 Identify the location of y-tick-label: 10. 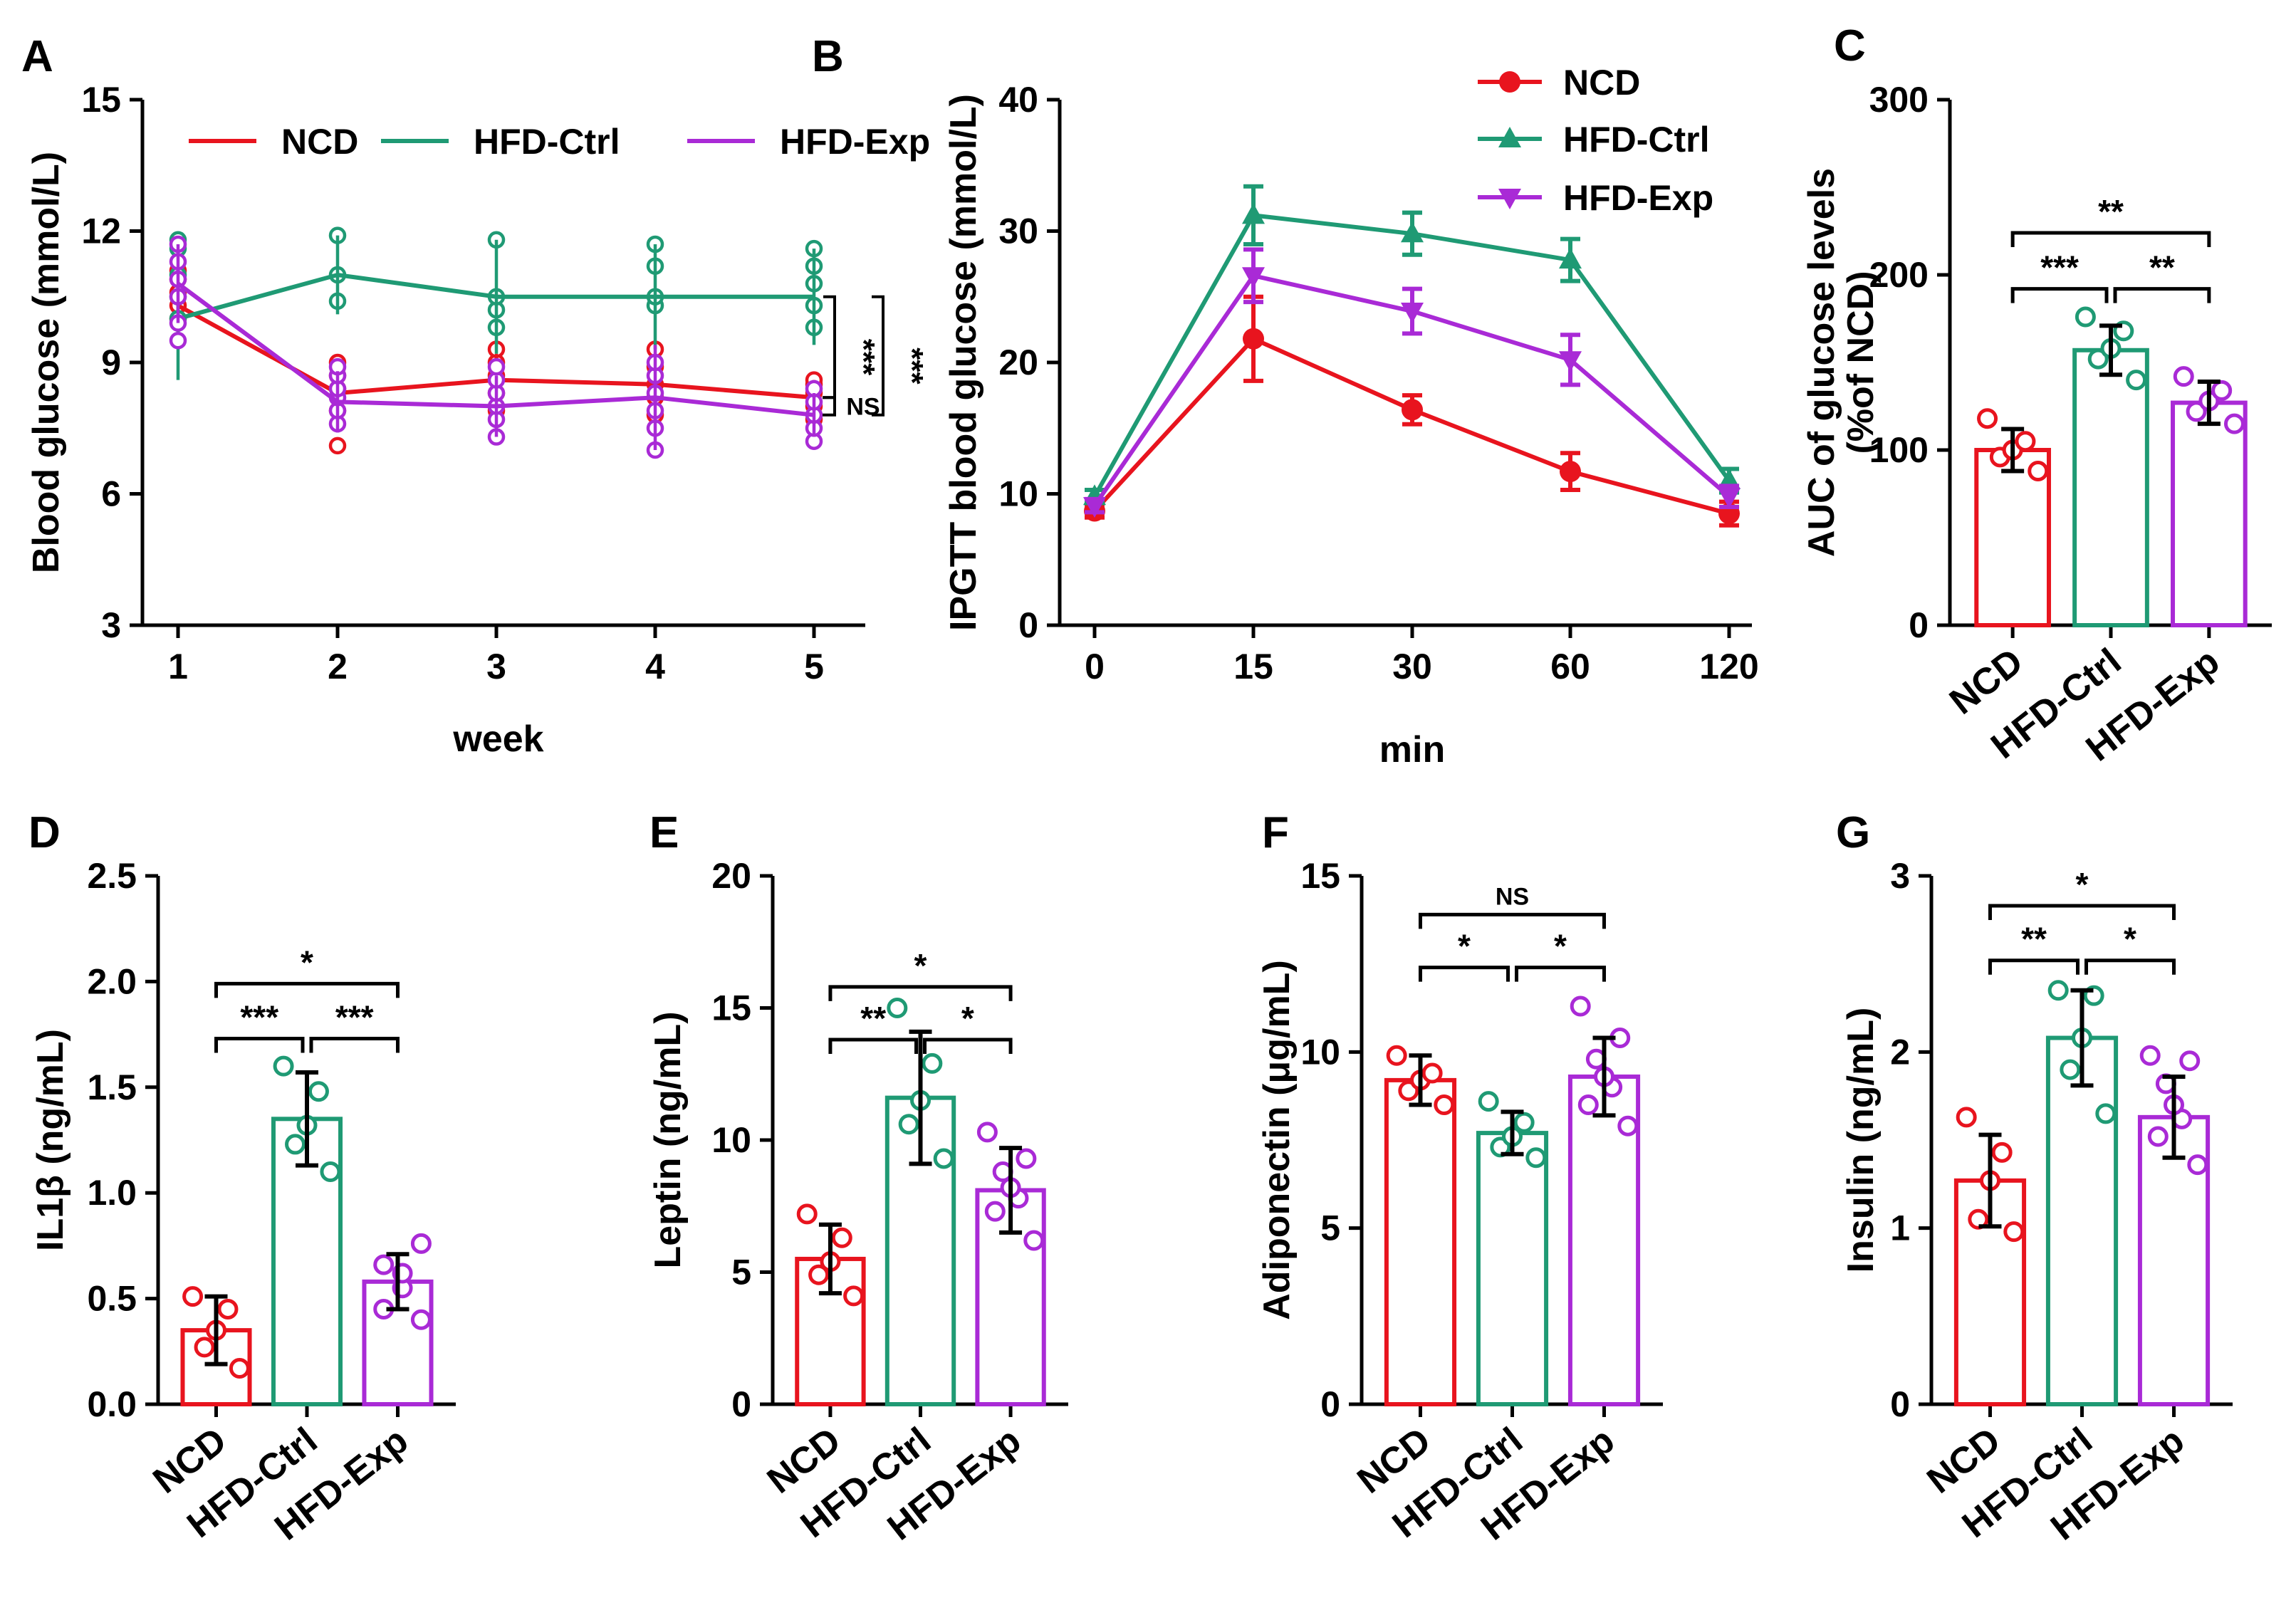
(731, 1140).